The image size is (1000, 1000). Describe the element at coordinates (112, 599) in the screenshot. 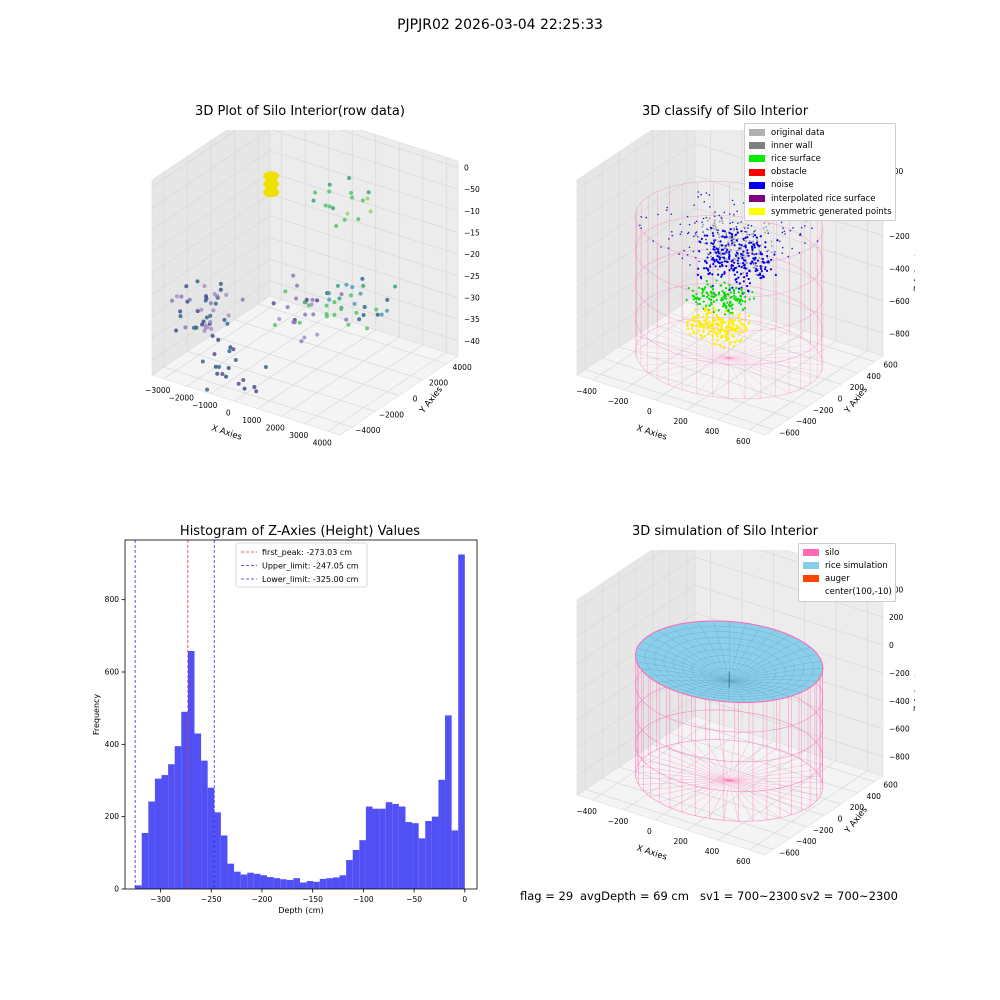

I see `y-tick-label: 800` at that location.